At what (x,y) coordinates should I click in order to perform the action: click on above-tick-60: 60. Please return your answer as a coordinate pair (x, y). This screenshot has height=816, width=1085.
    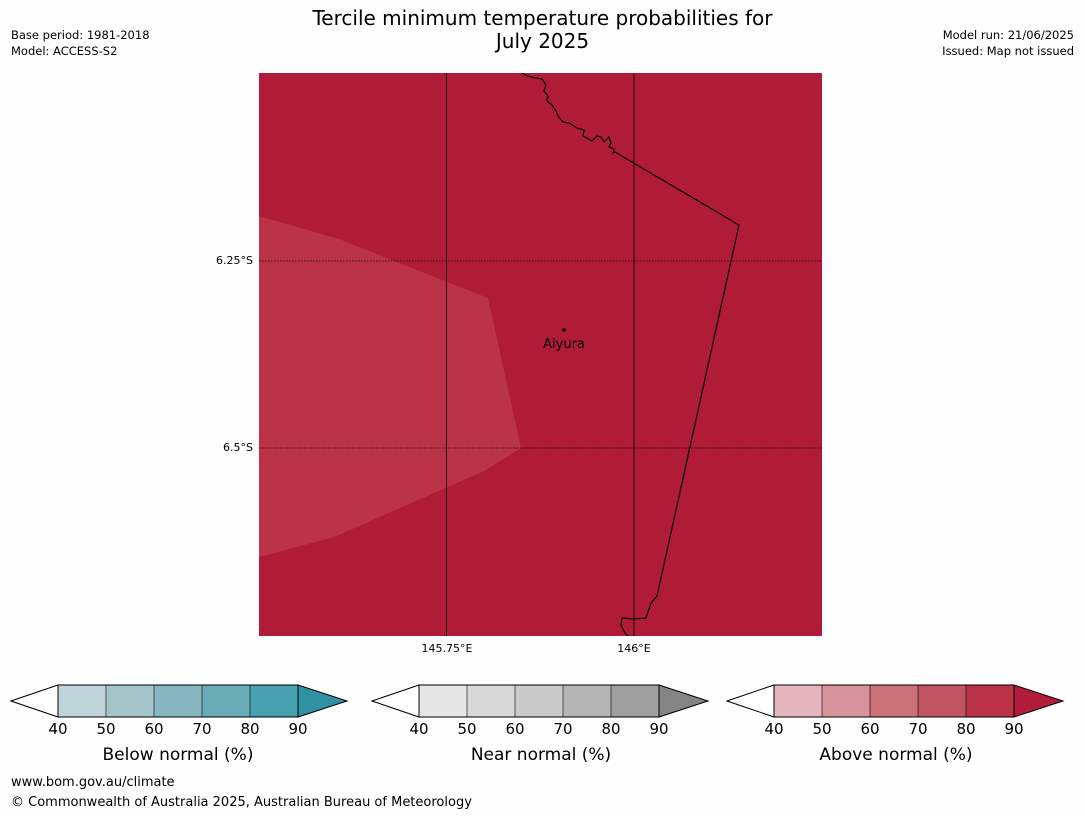
    Looking at the image, I should click on (870, 729).